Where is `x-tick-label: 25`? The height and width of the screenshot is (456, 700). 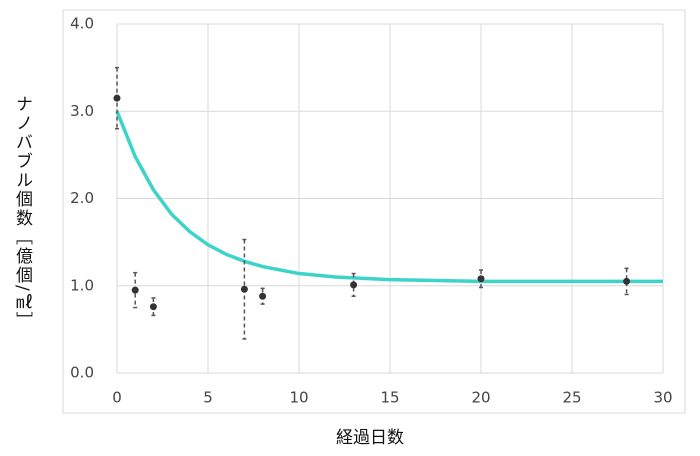
x-tick-label: 25 is located at coordinates (571, 398).